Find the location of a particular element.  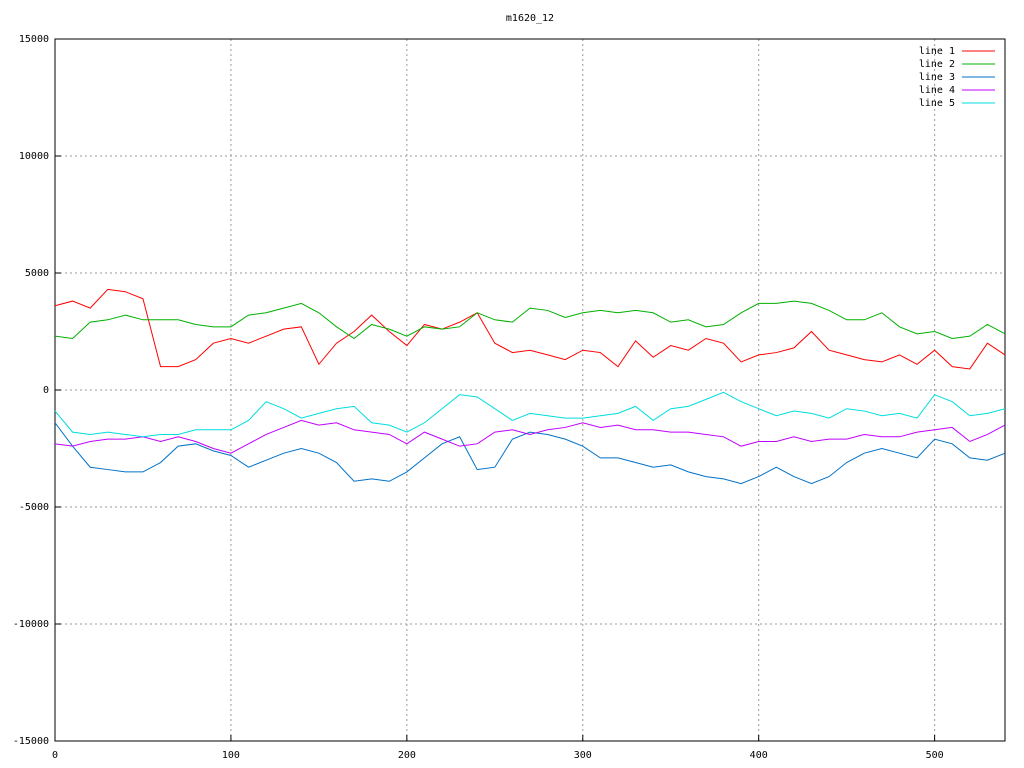

x-tick-label: 500 is located at coordinates (935, 755).